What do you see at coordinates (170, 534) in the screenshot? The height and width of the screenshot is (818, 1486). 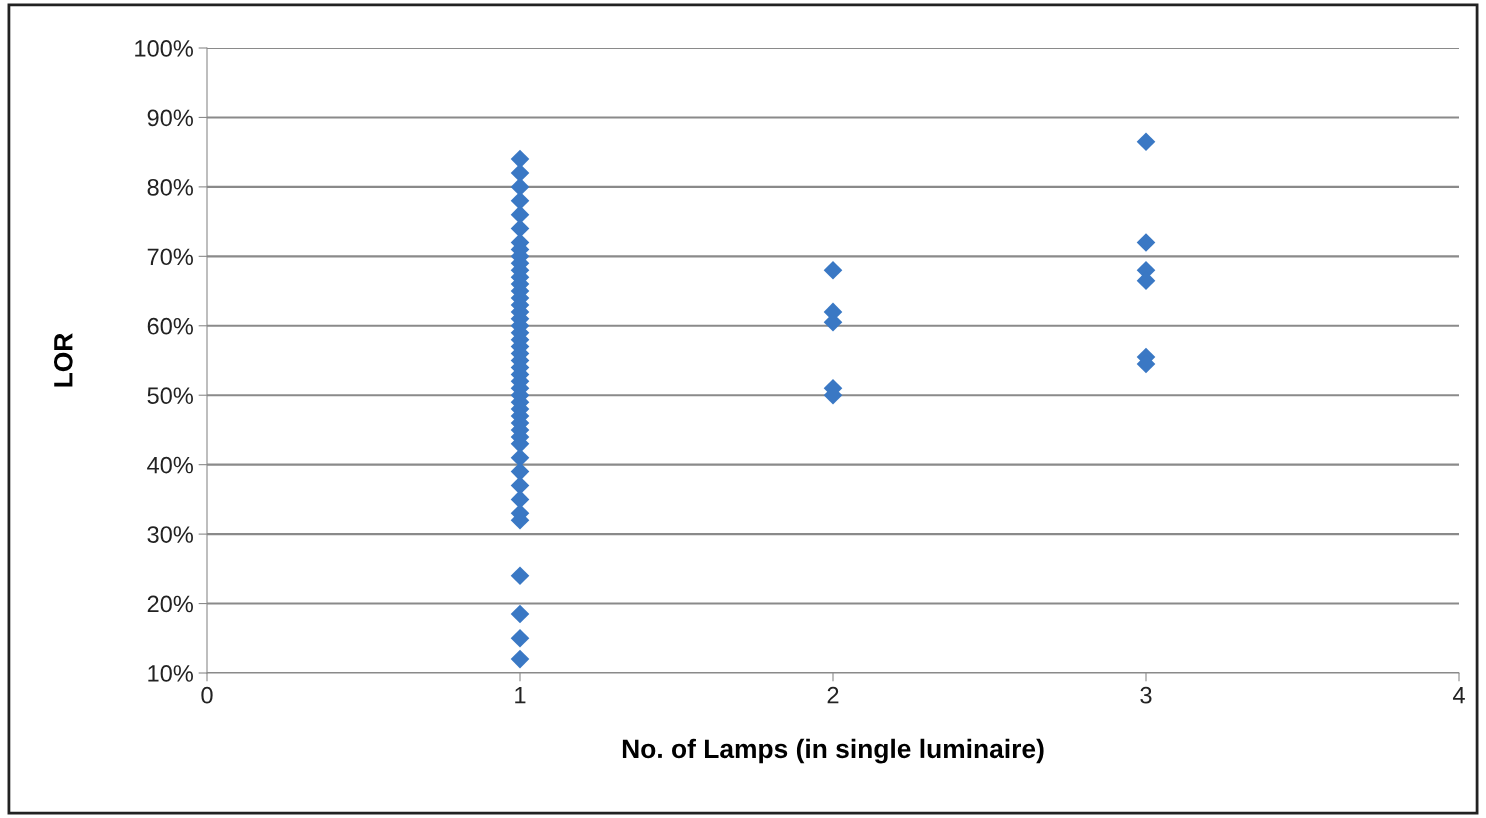 I see `y-tick-label: 30%` at bounding box center [170, 534].